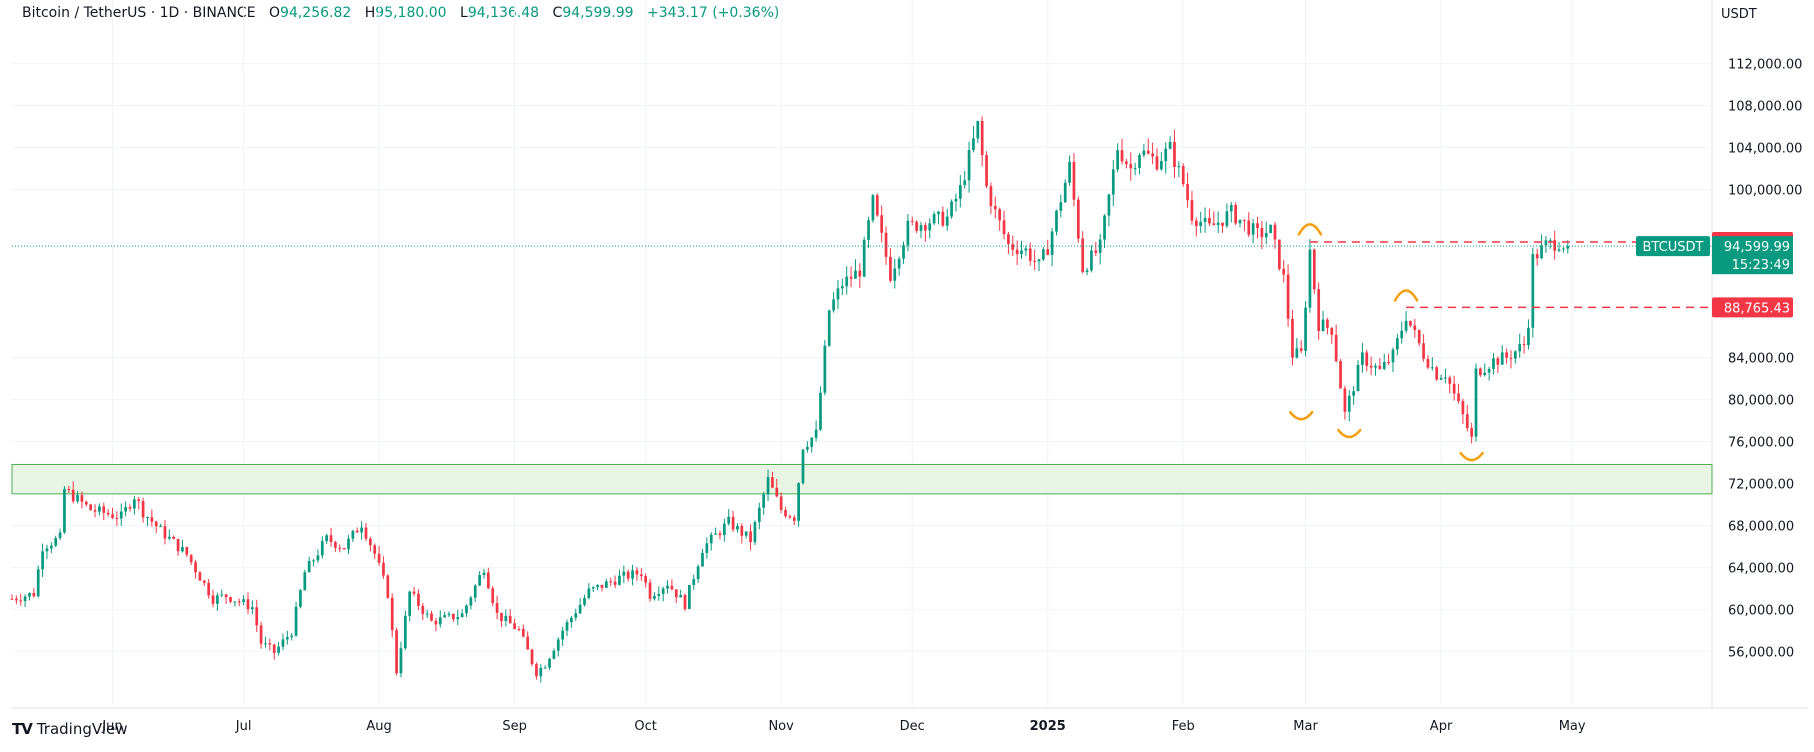 The width and height of the screenshot is (1814, 752). I want to click on pattern-arc-marker, so click(1349, 433).